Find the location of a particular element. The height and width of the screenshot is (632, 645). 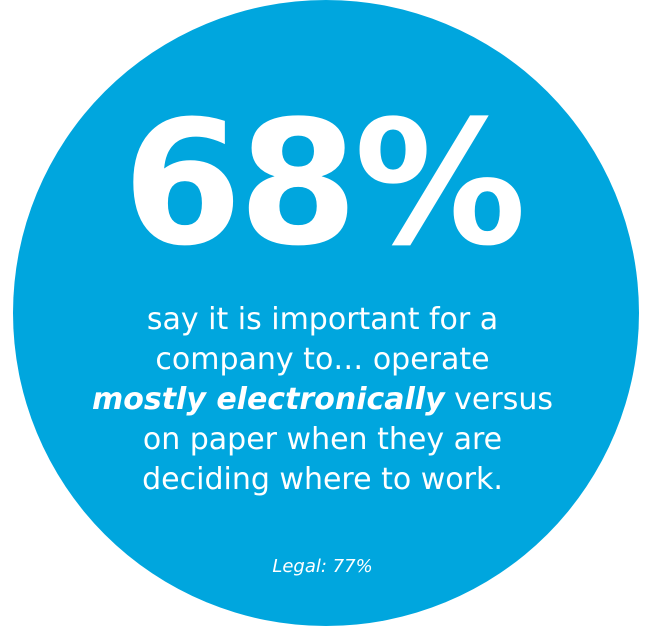

statement-line-2: company to… operate is located at coordinates (322, 359).